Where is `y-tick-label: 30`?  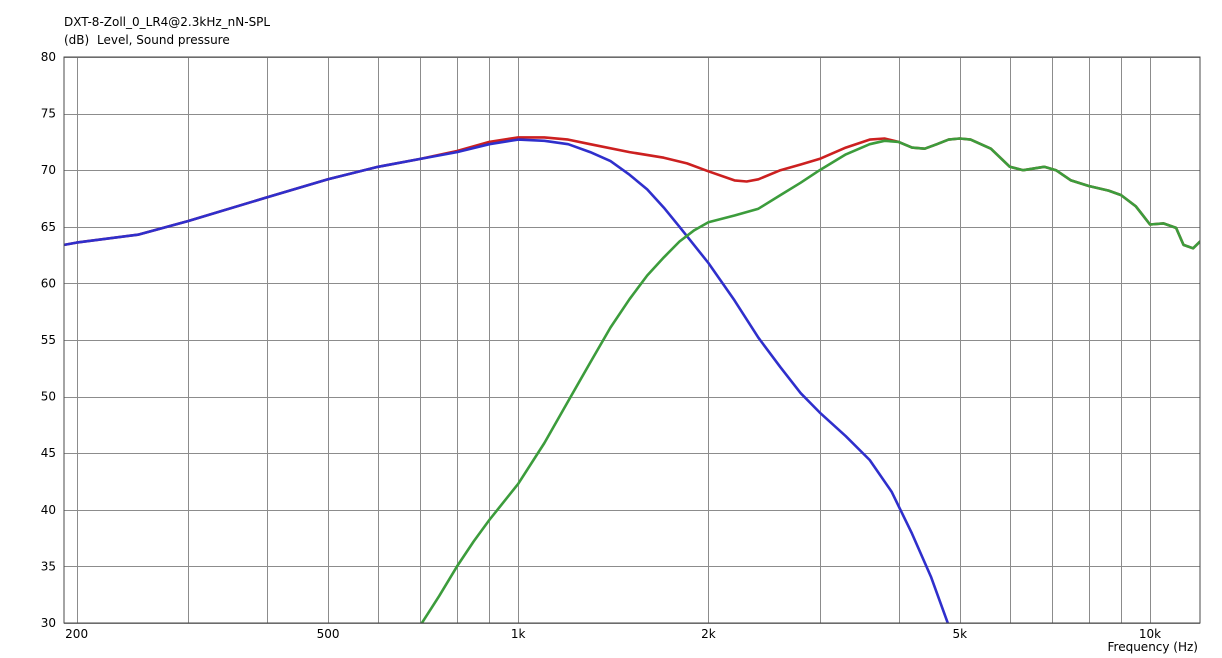
y-tick-label: 30 is located at coordinates (48, 623).